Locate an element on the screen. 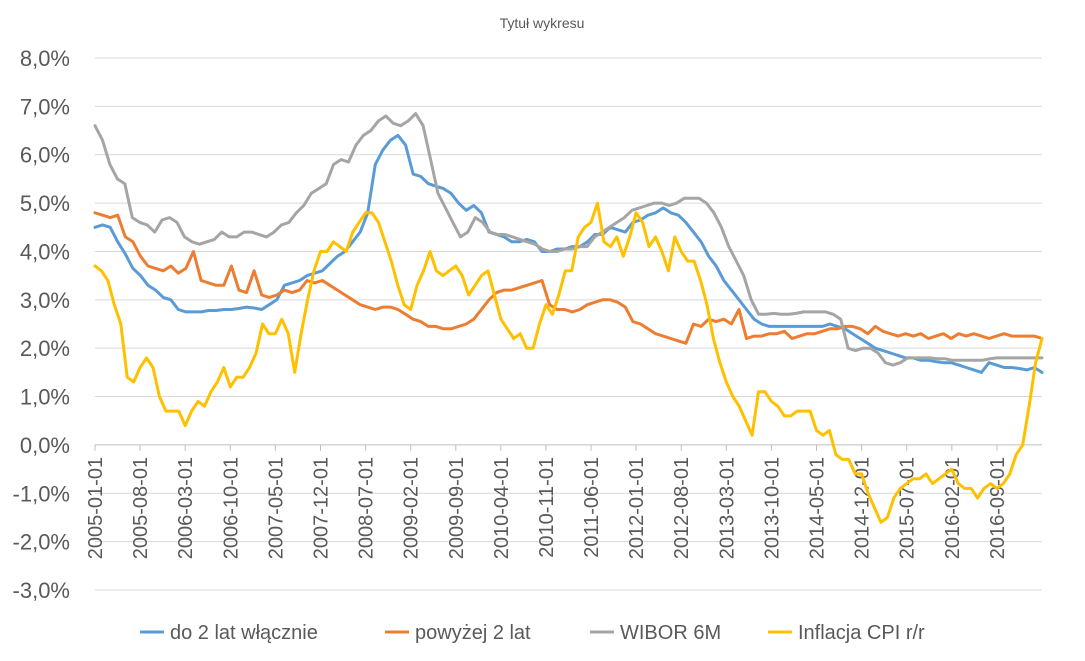 Image resolution: width=1085 pixels, height=661 pixels. x-tick-label: 2006-03-01 is located at coordinates (186, 508).